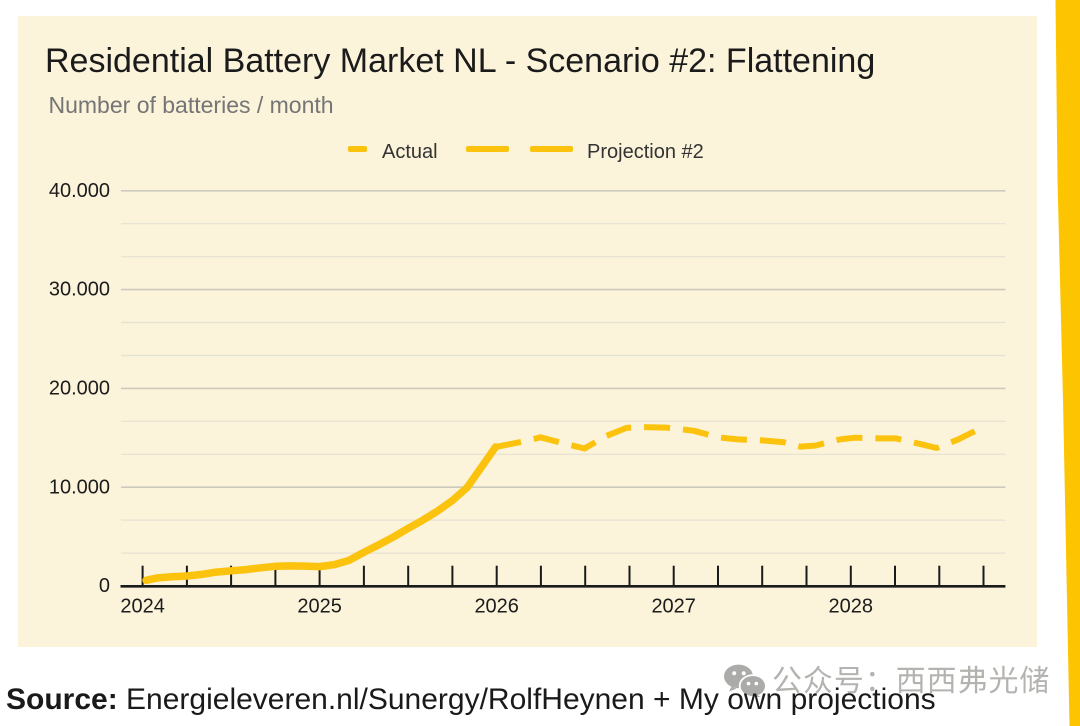 The width and height of the screenshot is (1080, 726). Describe the element at coordinates (79, 191) in the screenshot. I see `svg-text: 40.000` at that location.